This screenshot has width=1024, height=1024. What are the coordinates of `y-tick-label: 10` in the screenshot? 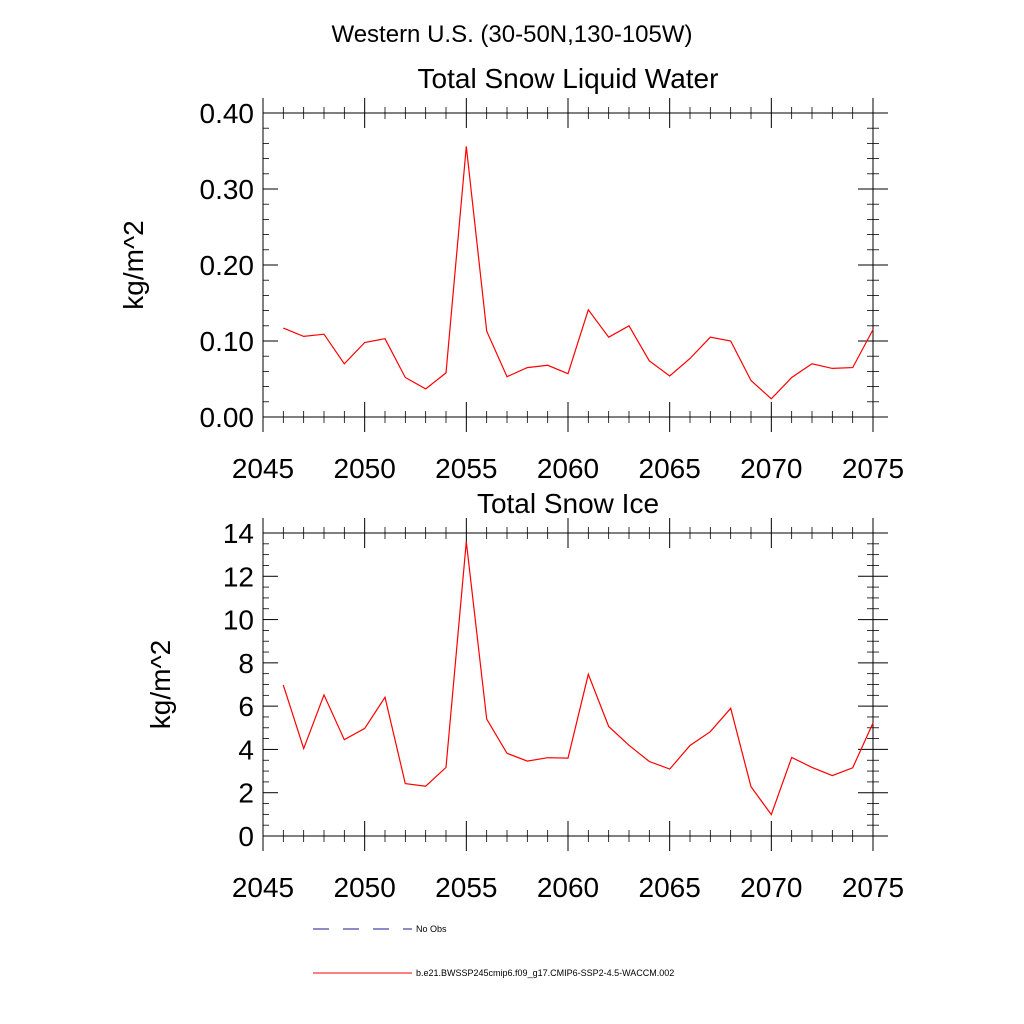 It's located at (238, 620).